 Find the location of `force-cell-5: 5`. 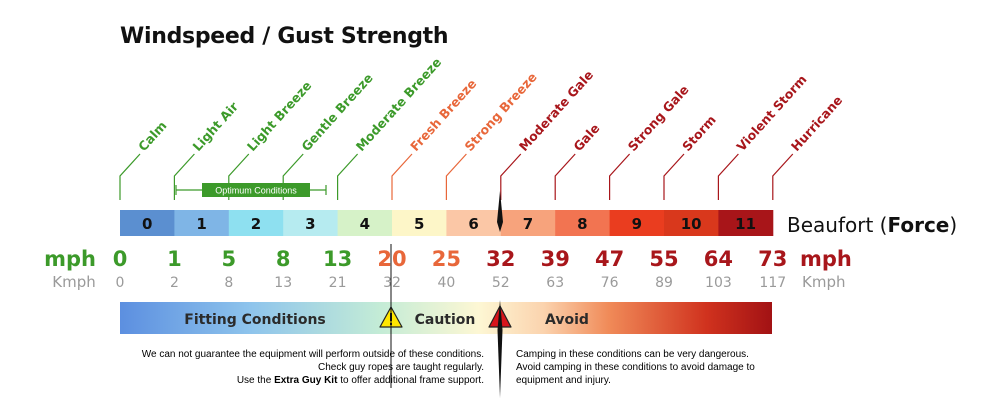

force-cell-5: 5 is located at coordinates (419, 223).